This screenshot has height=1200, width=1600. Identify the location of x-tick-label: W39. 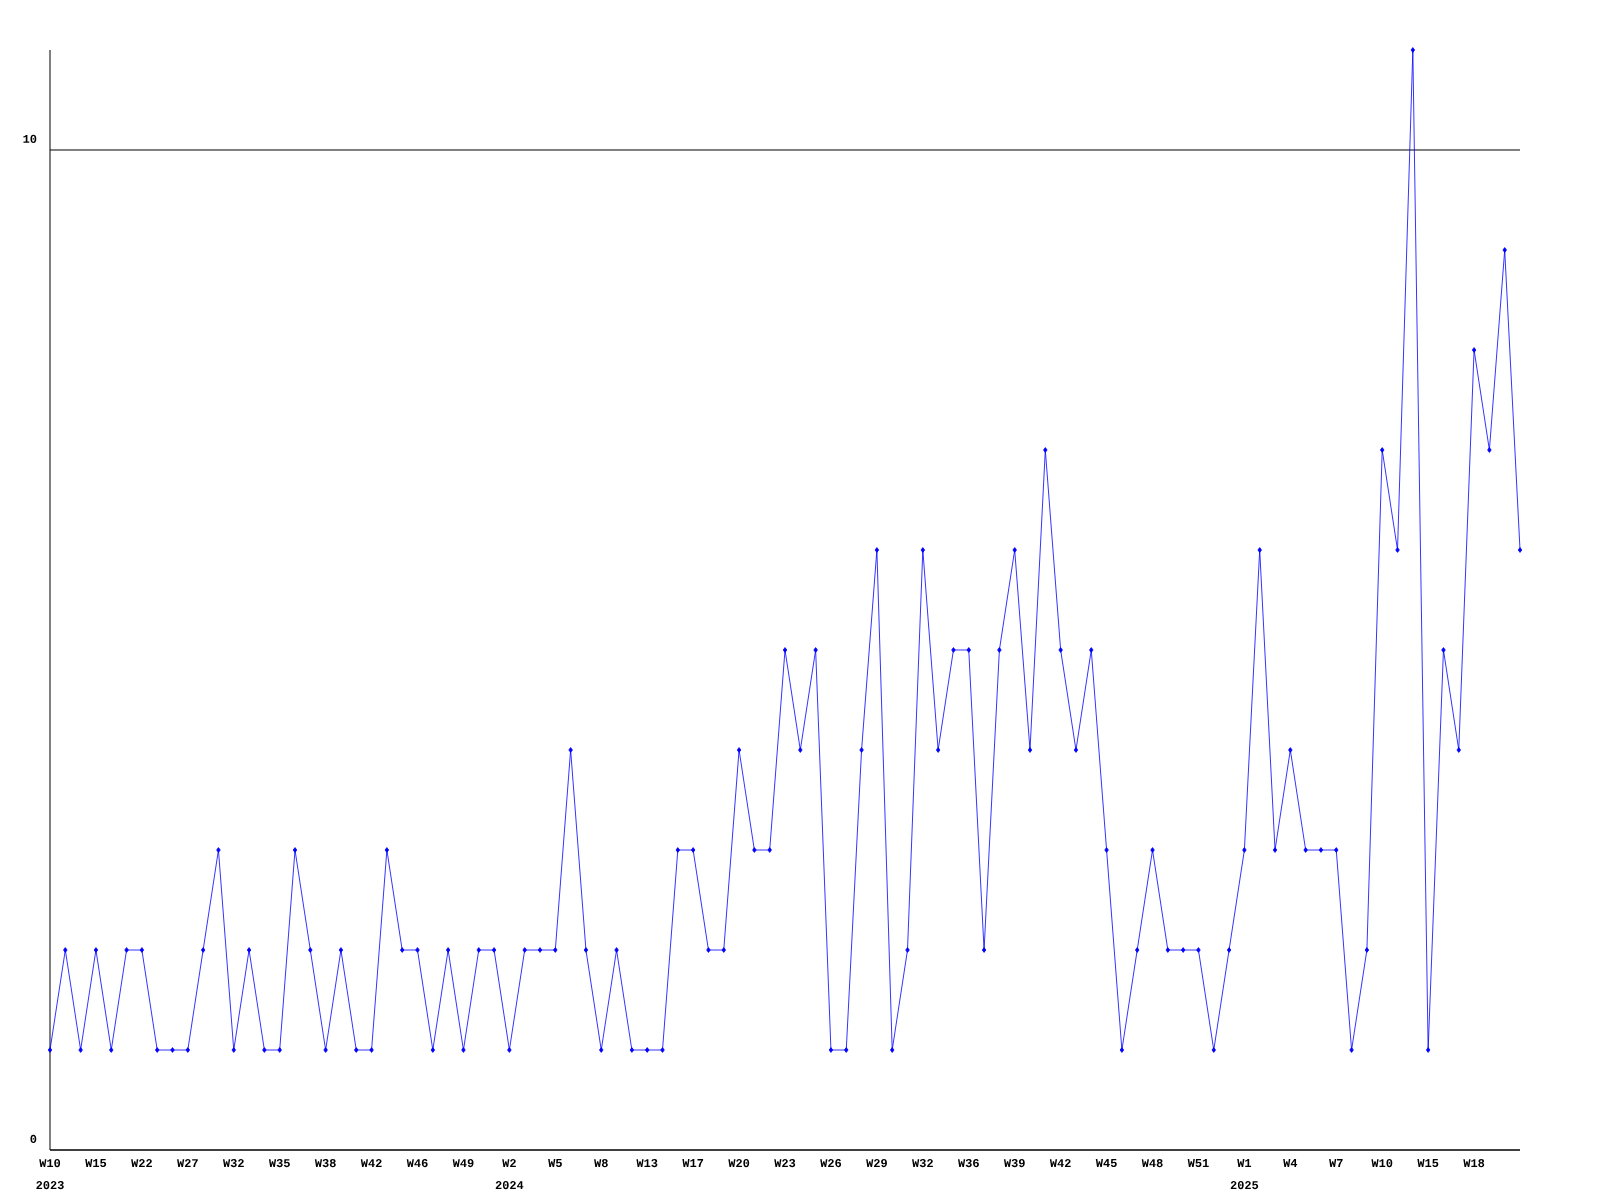
(1014, 1163).